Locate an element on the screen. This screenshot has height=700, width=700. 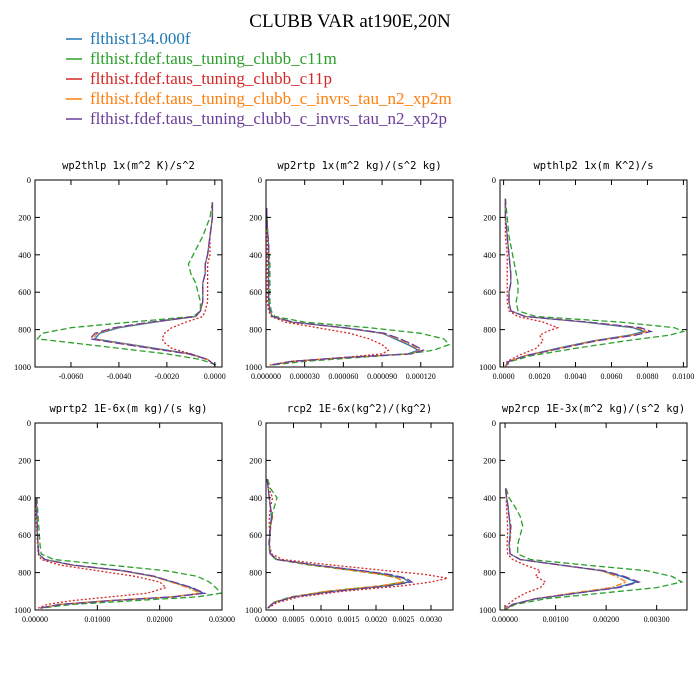
x-tick-label: 0.0040 is located at coordinates (576, 376).